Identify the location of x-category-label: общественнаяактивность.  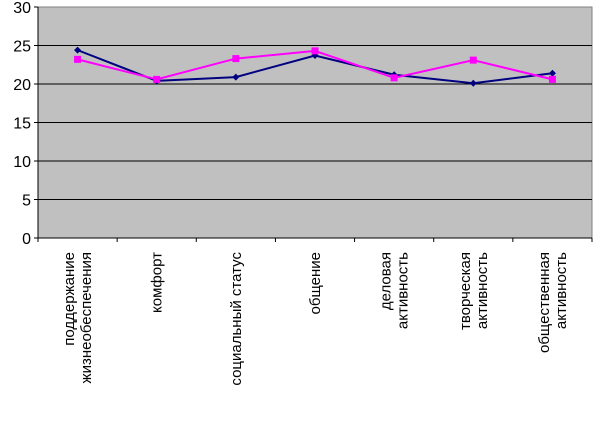
(553, 302).